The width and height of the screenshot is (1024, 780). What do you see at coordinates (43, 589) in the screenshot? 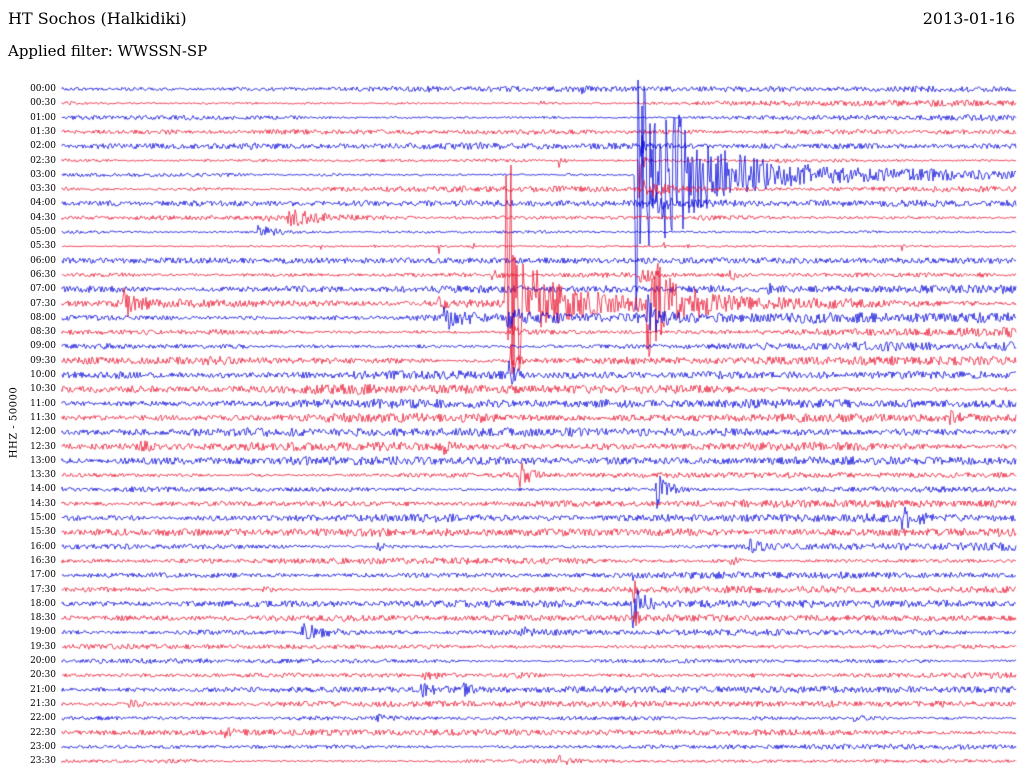
I see `time-label: 17:30` at bounding box center [43, 589].